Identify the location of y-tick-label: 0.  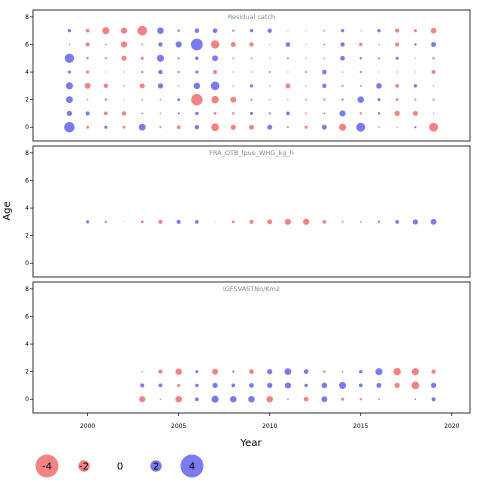
(27, 399).